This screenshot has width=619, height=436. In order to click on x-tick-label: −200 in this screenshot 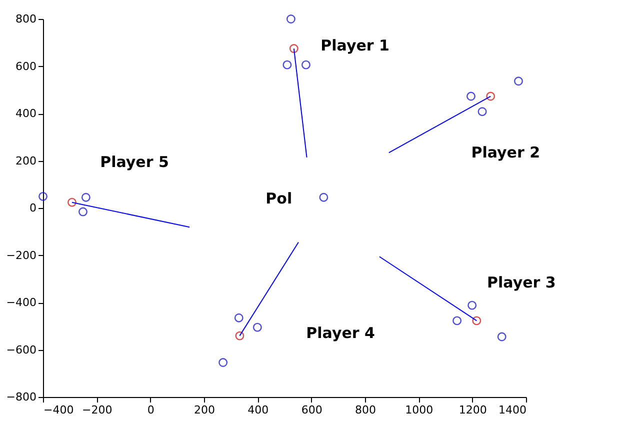, I will do `click(97, 410)`.